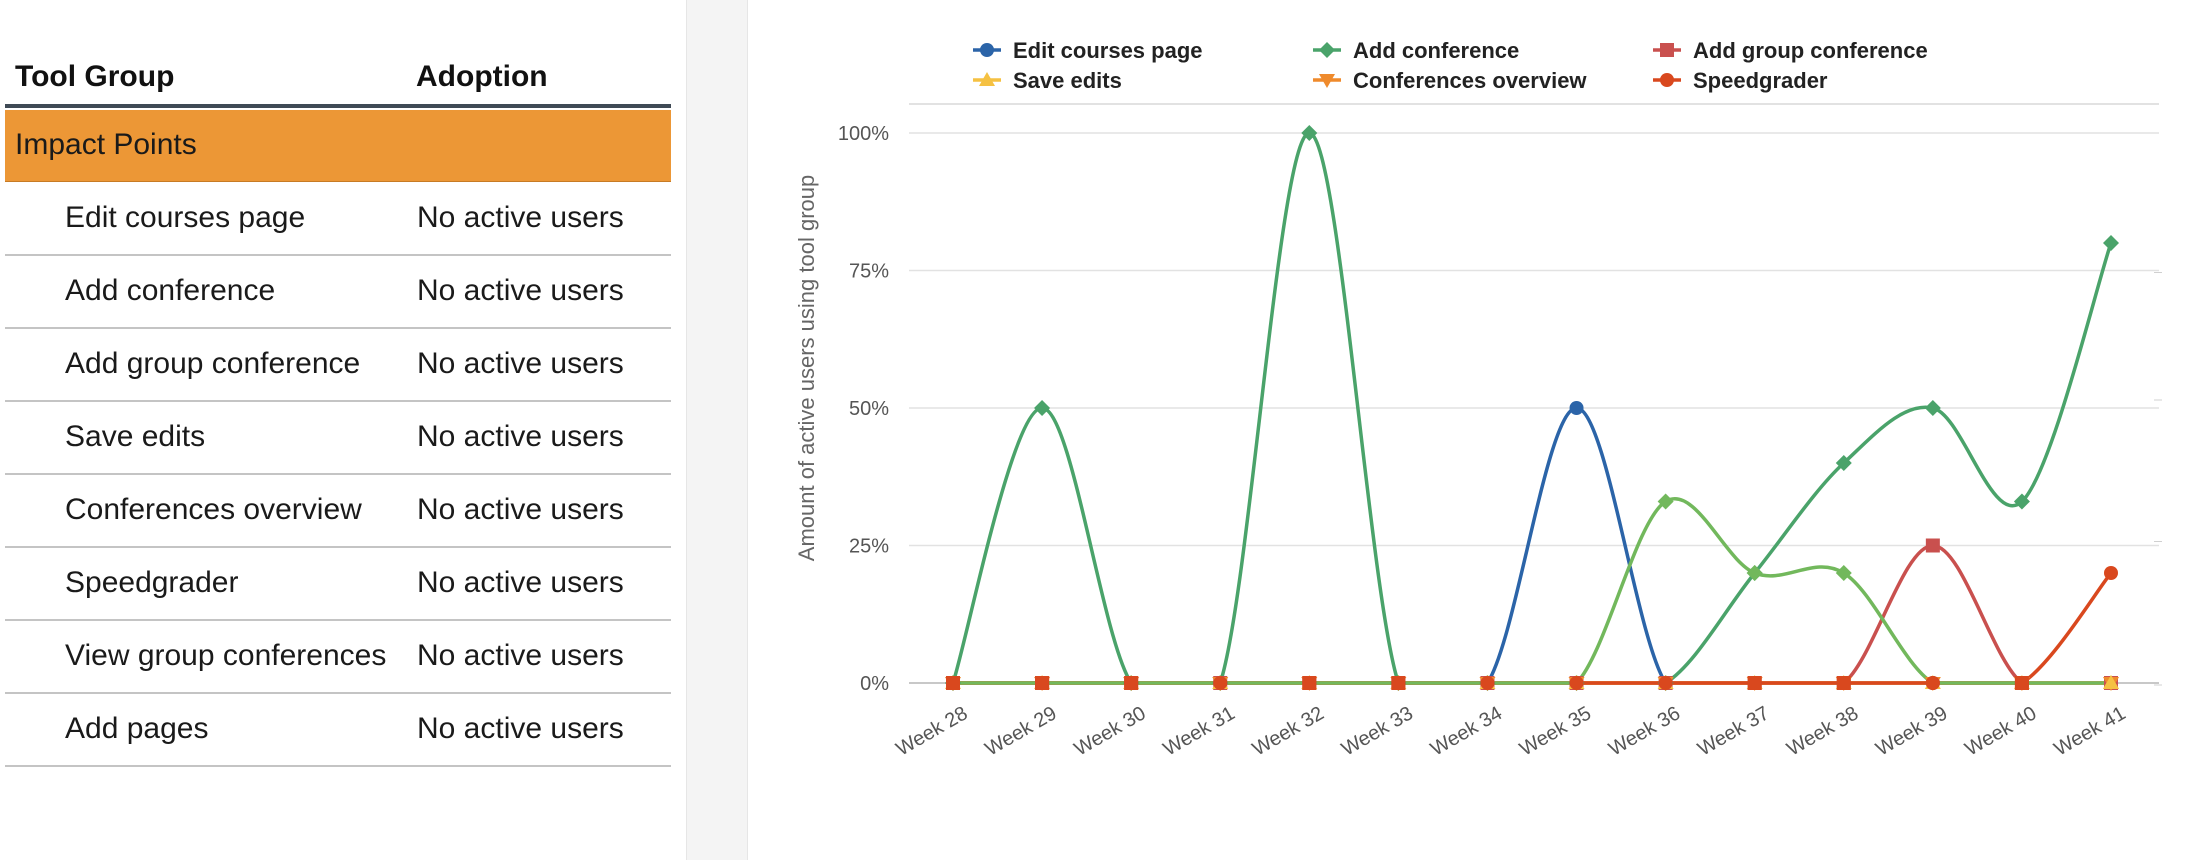  What do you see at coordinates (1436, 50) in the screenshot?
I see `legend-label: Add conference` at bounding box center [1436, 50].